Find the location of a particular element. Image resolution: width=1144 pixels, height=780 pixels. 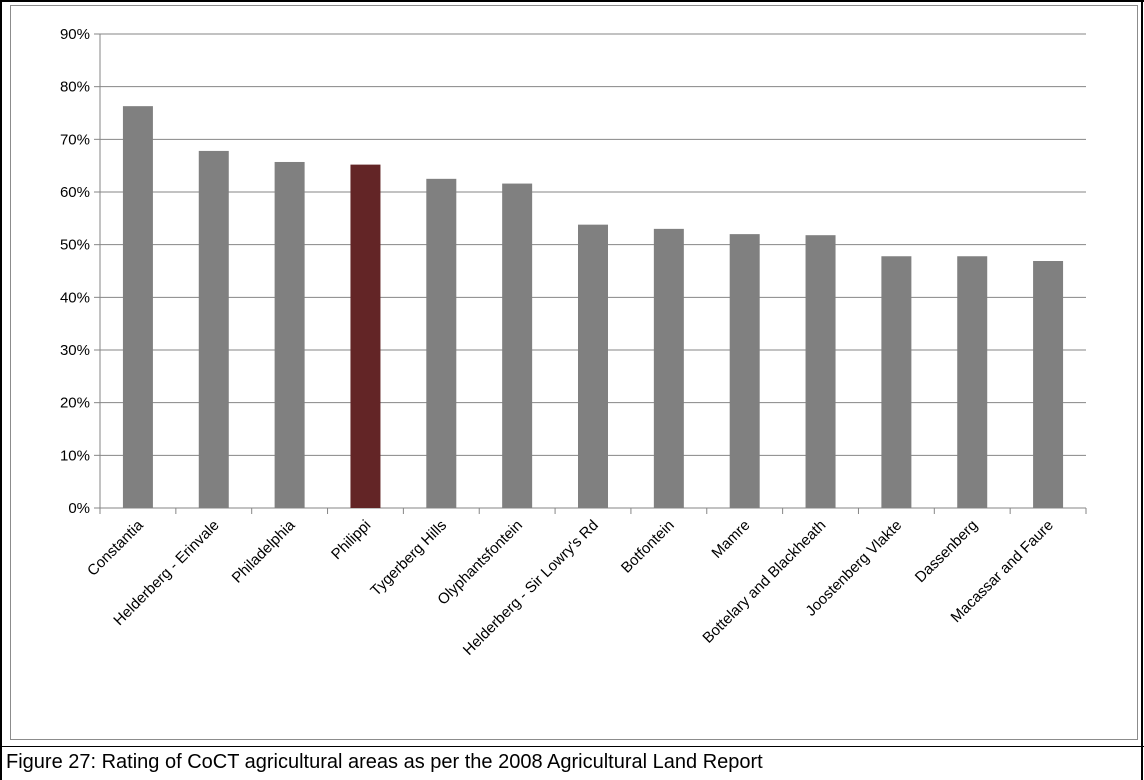

x-category-label: Mamre is located at coordinates (730, 539).